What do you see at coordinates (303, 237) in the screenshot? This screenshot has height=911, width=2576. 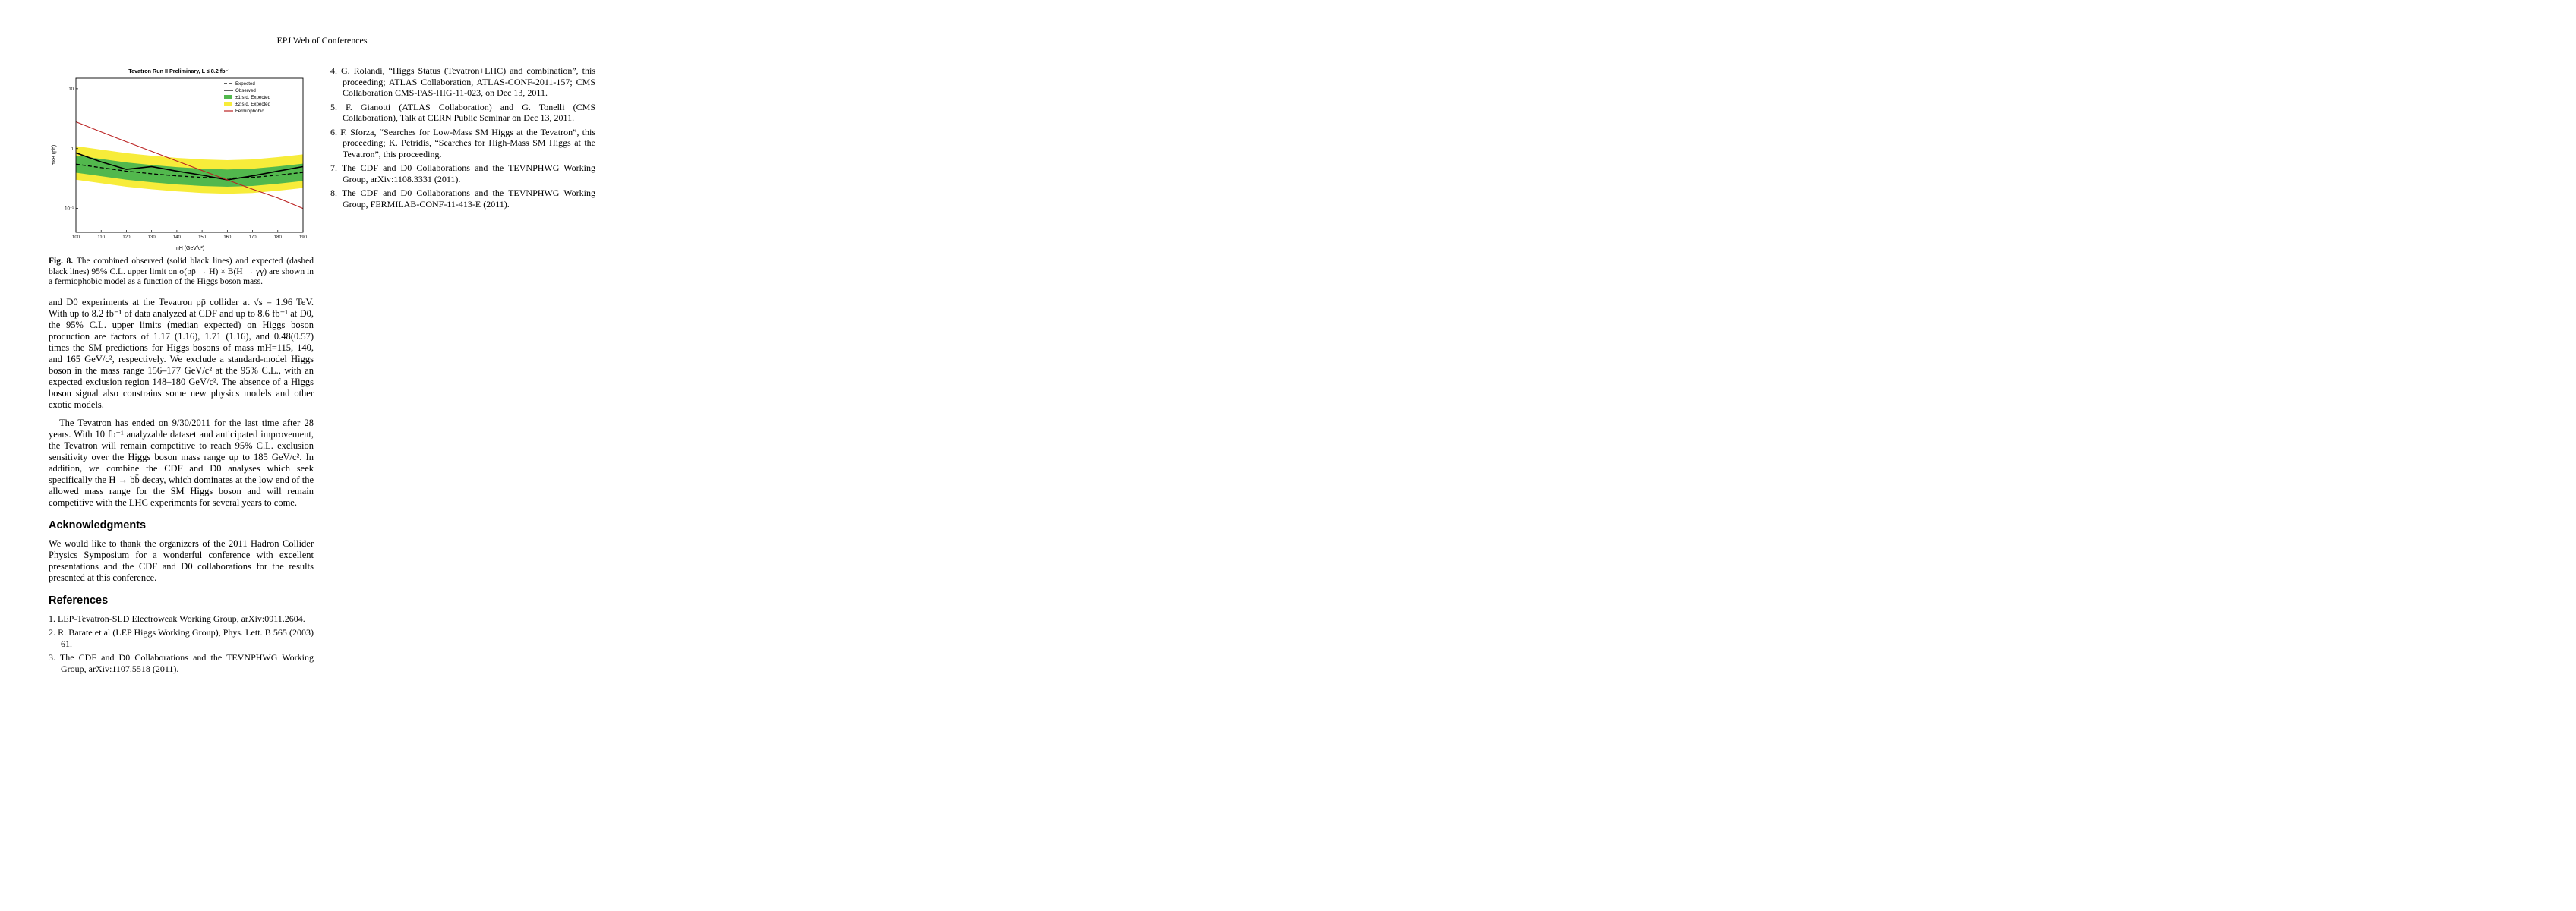 I see `svg-text: 190` at bounding box center [303, 237].